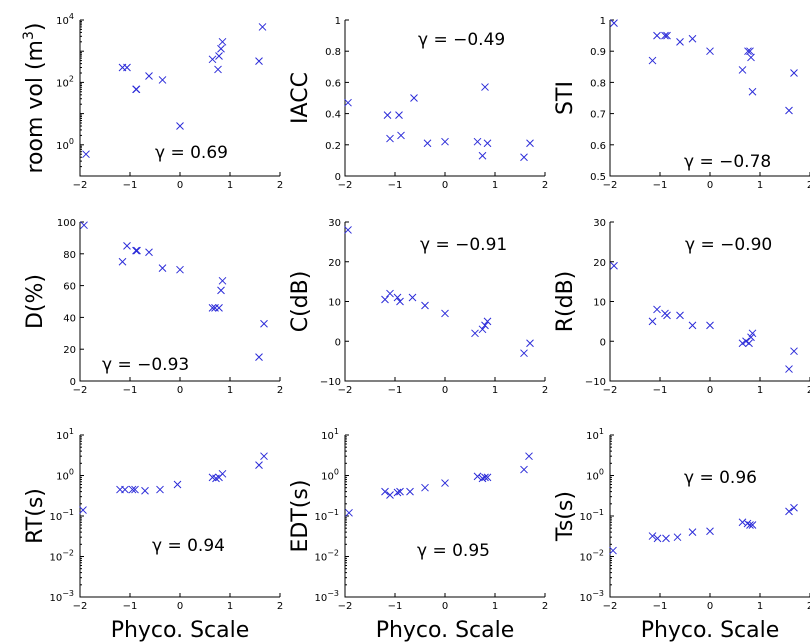 Image resolution: width=810 pixels, height=643 pixels. Describe the element at coordinates (565, 98) in the screenshot. I see `y-axis-label: STI` at that location.